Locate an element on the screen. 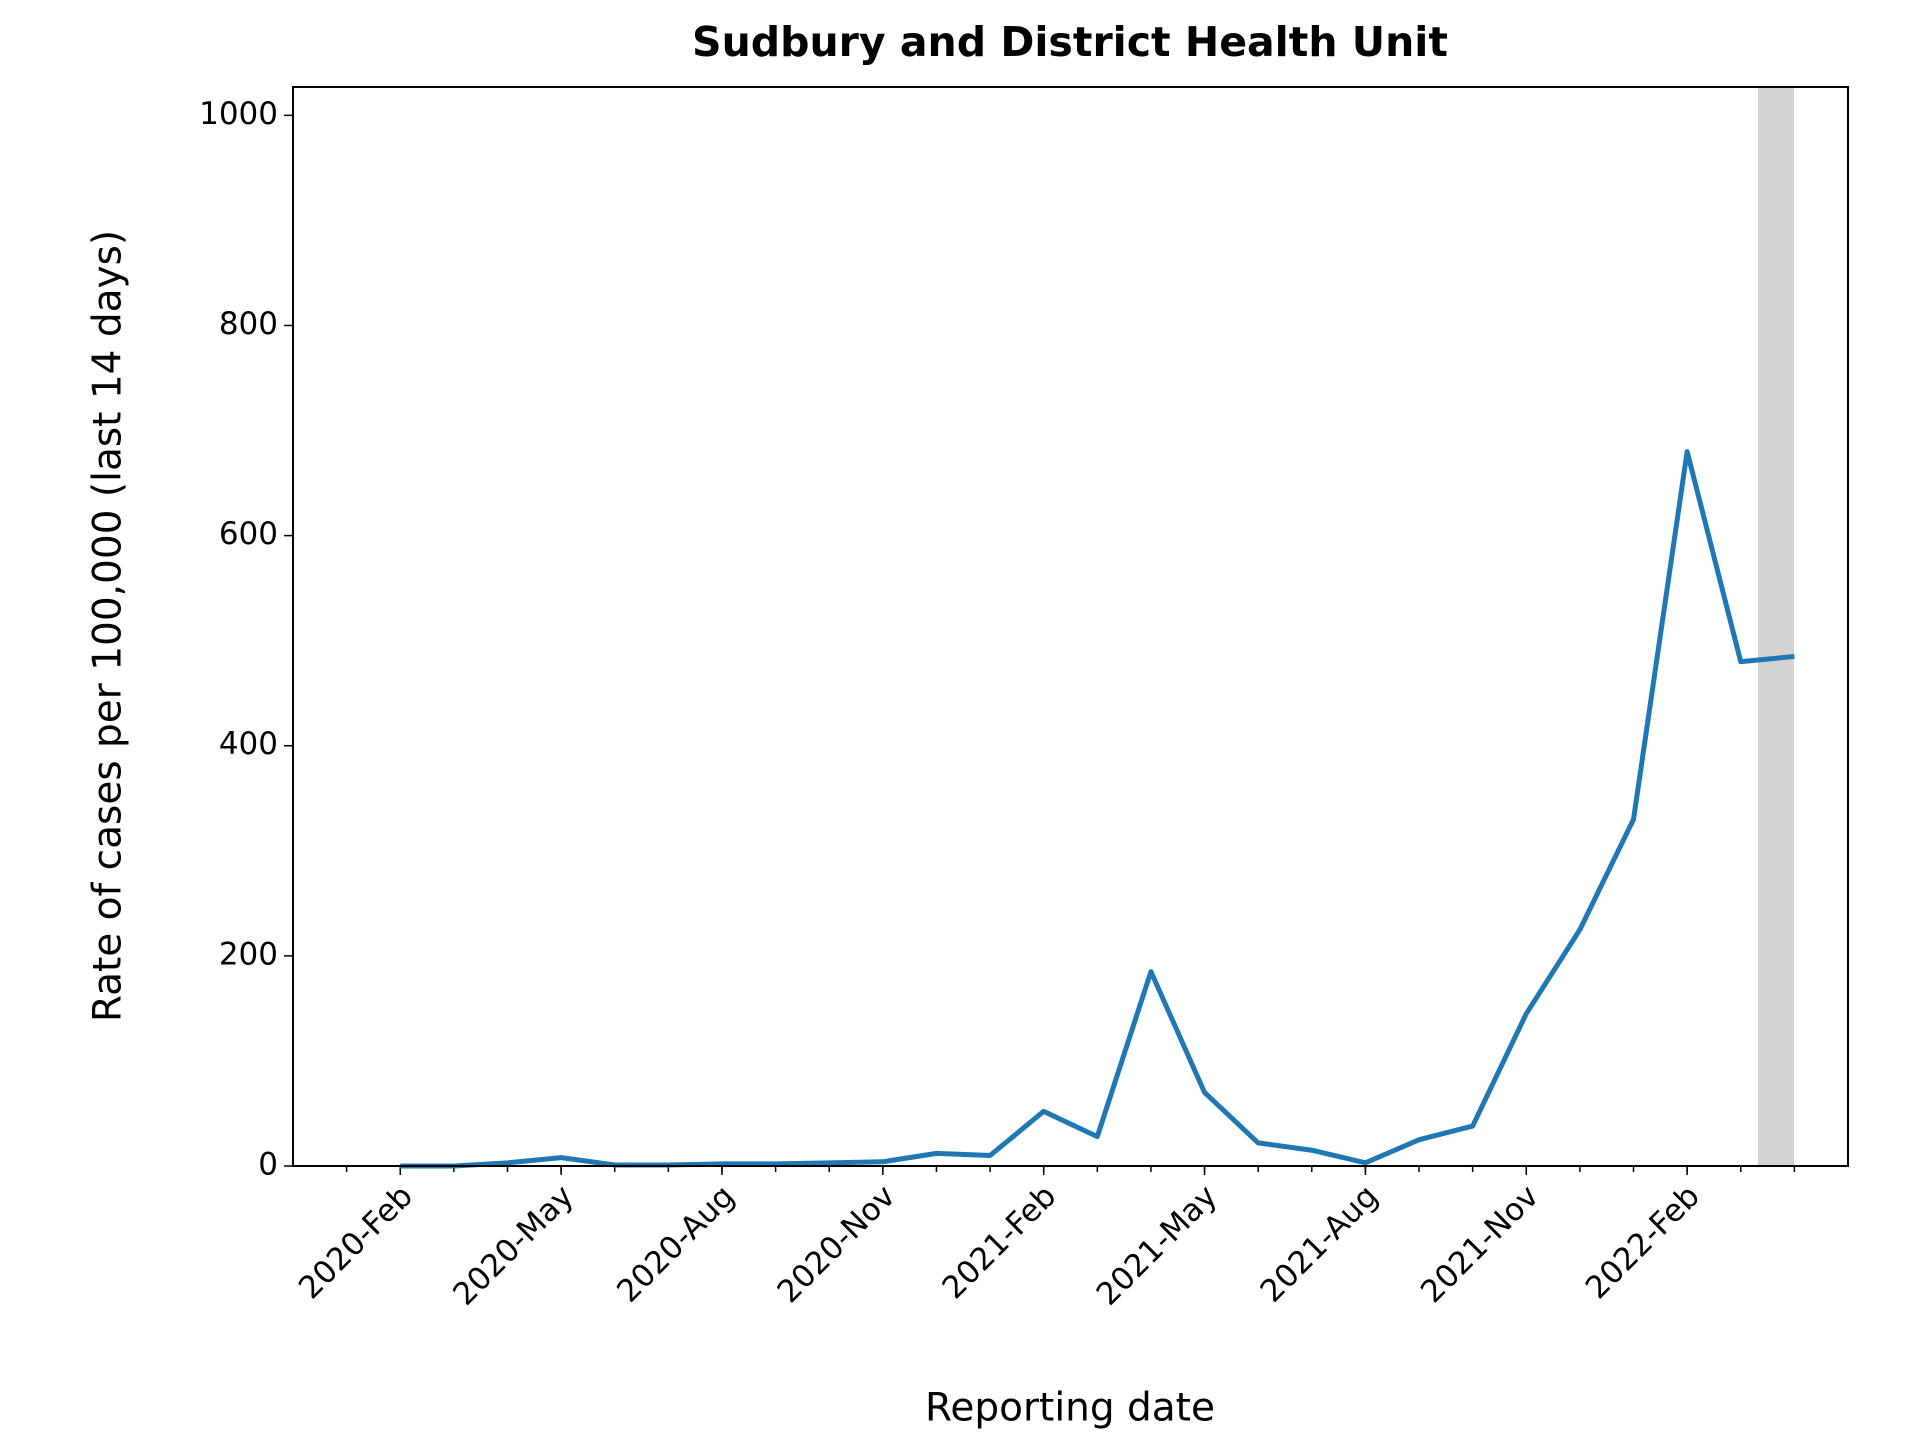 The height and width of the screenshot is (1440, 1920). shaded-region is located at coordinates (1776, 626).